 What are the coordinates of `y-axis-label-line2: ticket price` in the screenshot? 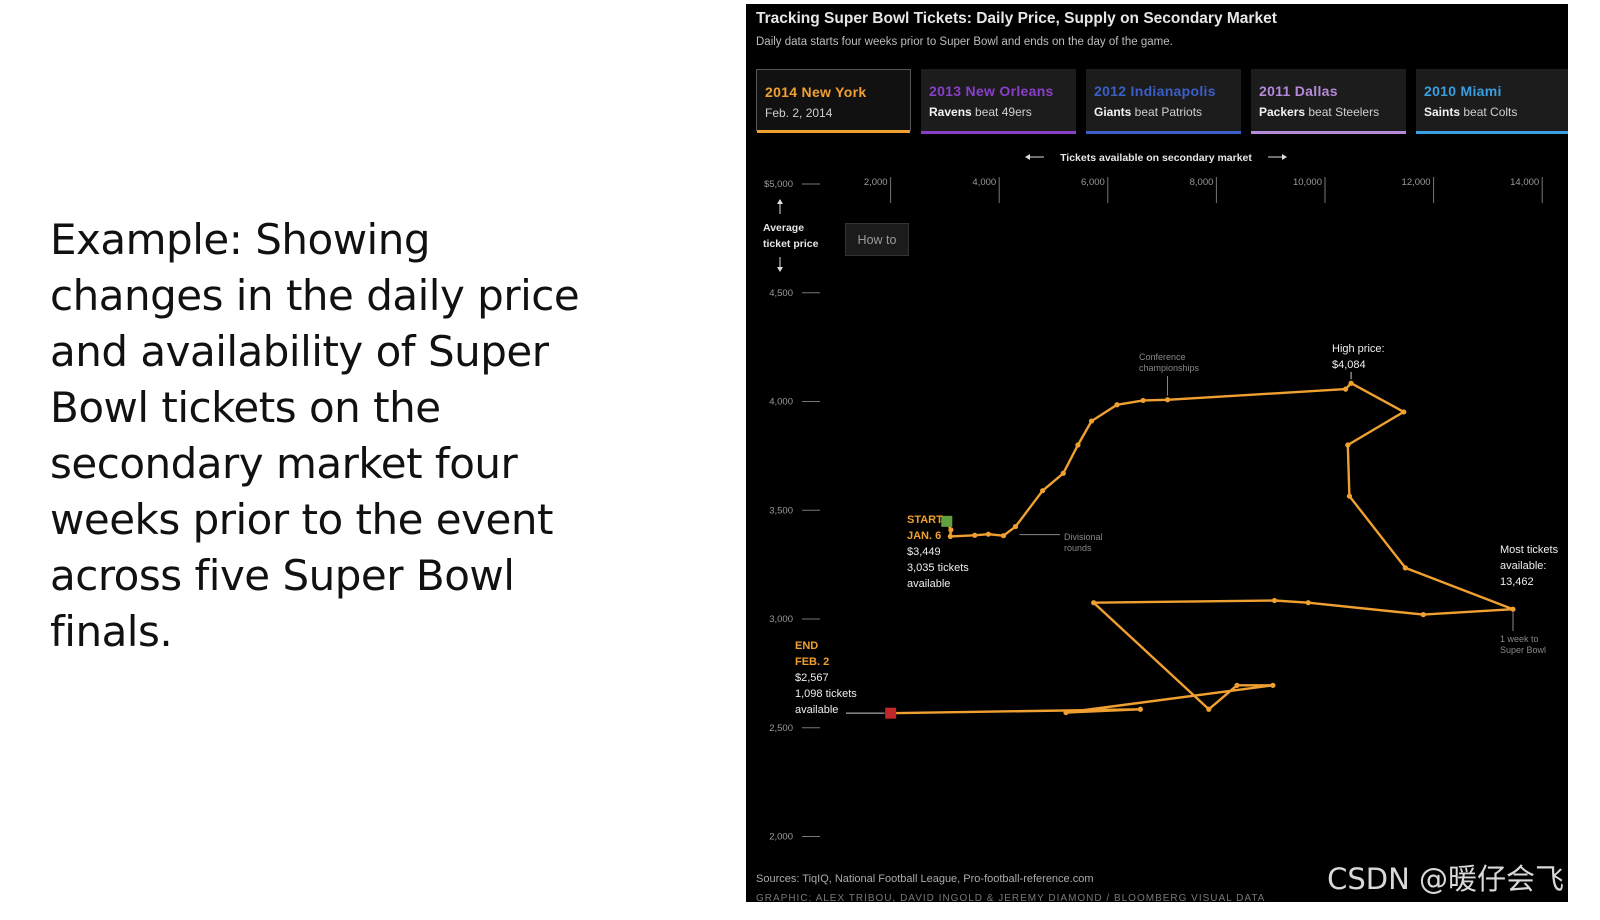 It's located at (791, 244).